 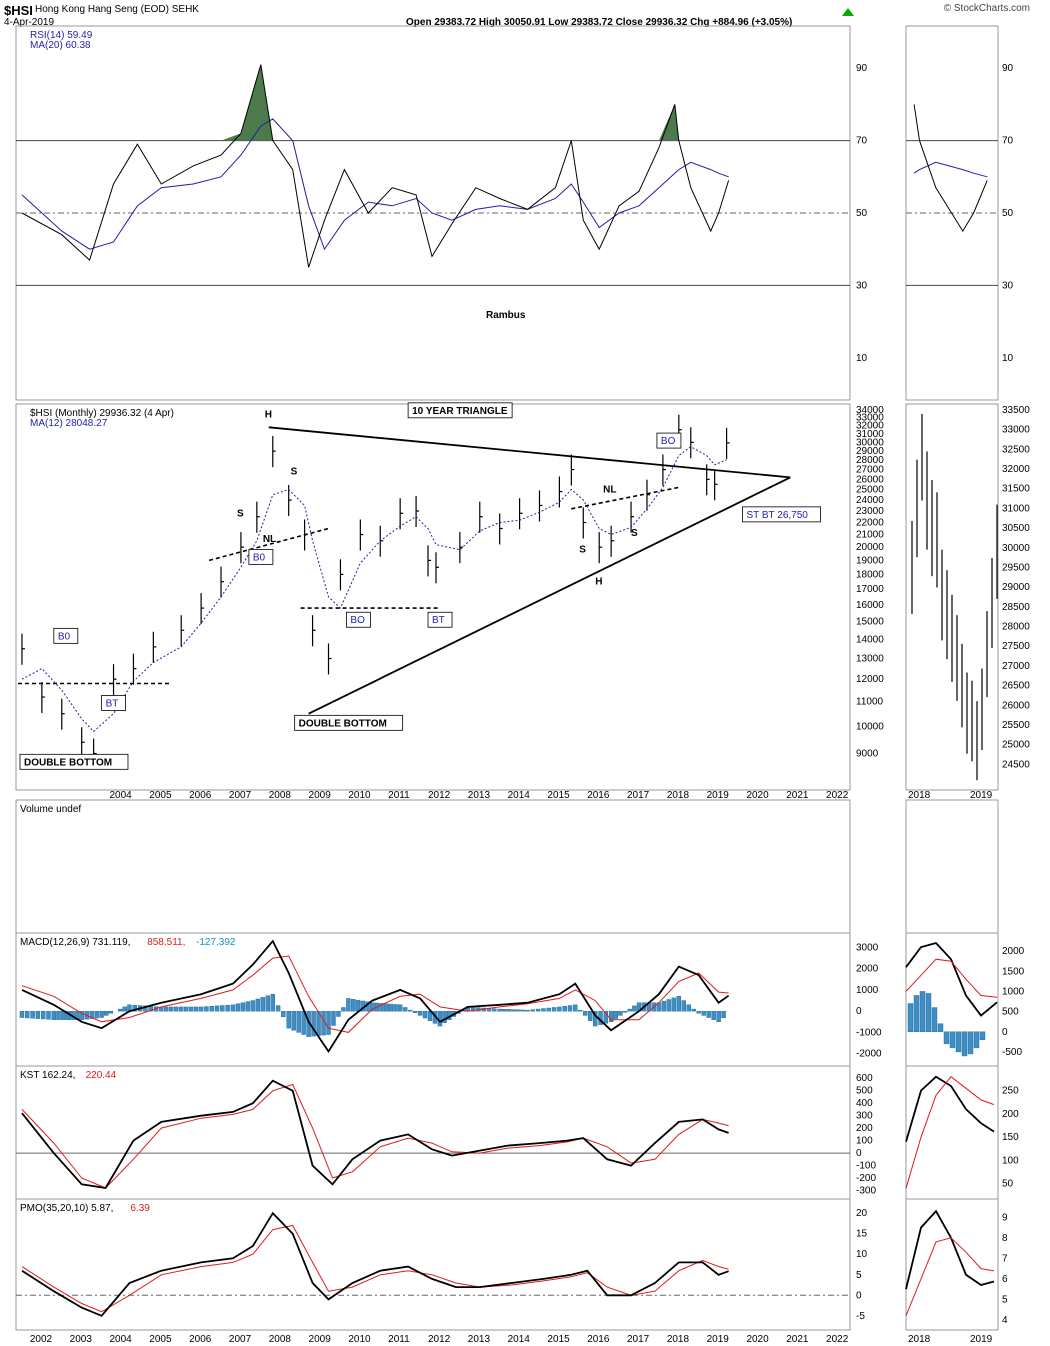 I want to click on pmo-xtick: 2013, so click(x=479, y=1339).